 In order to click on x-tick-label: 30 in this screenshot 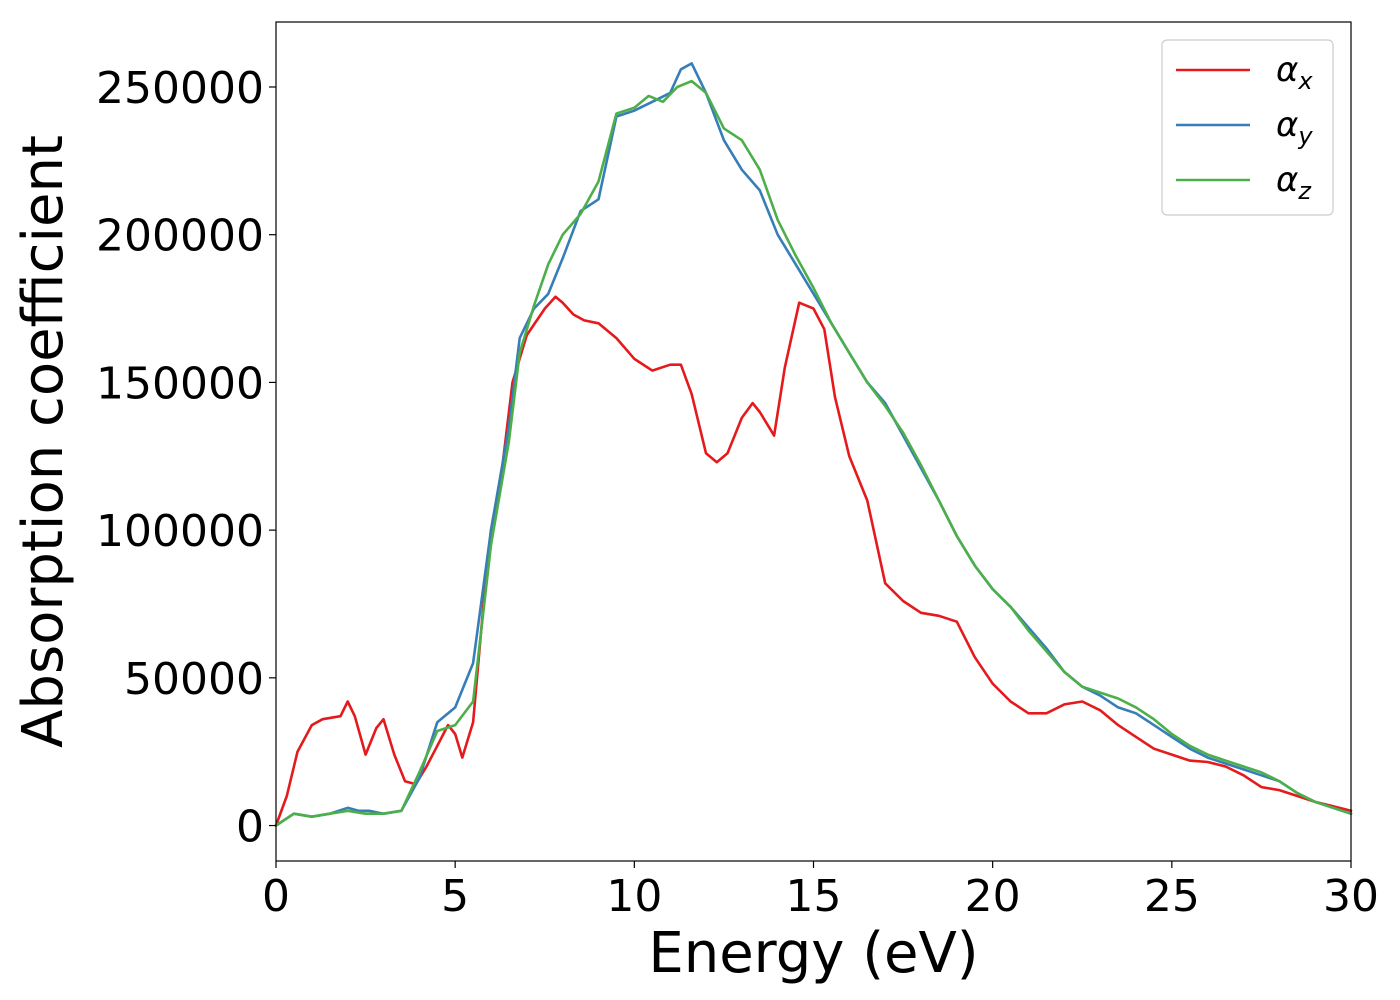, I will do `click(1351, 896)`.